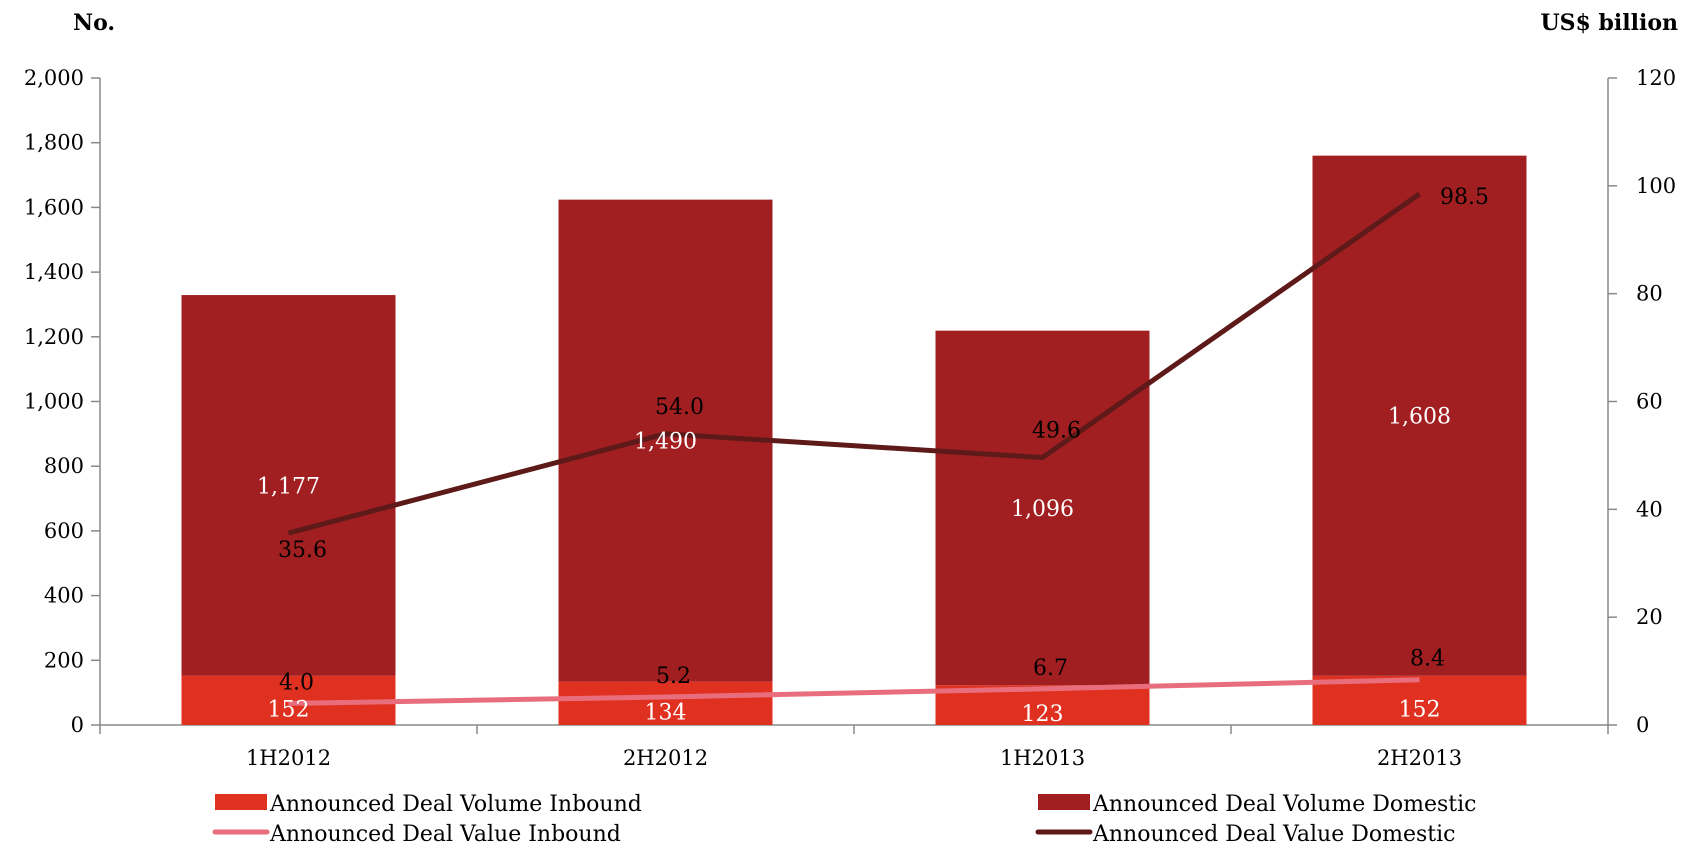  I want to click on right-tick-label: 0, so click(1642, 725).